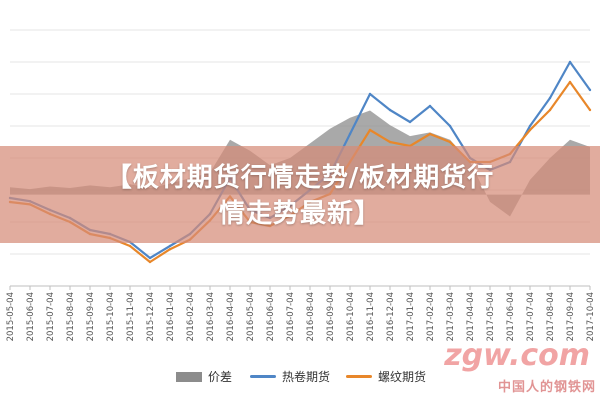  I want to click on legend-label-hot-coil: 热卷期货, so click(306, 377).